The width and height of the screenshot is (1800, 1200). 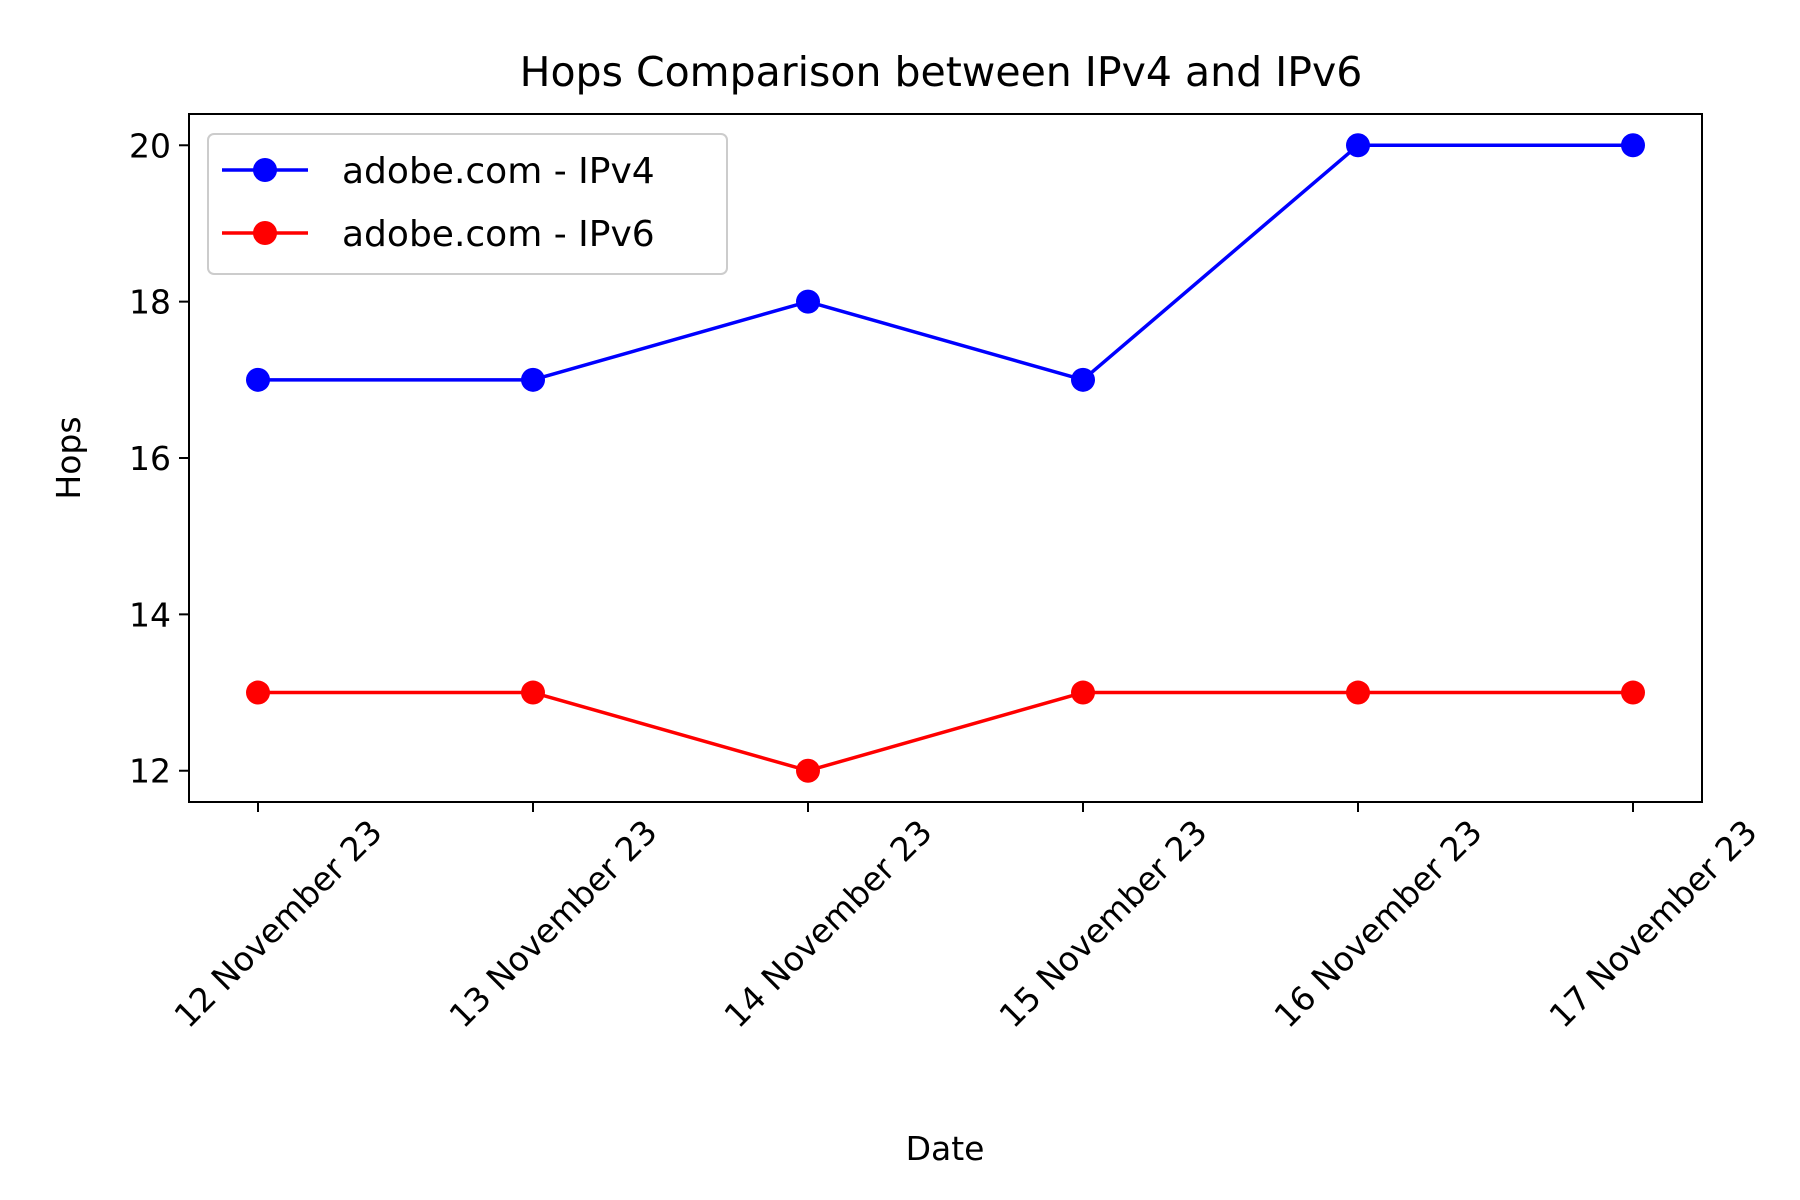 I want to click on y-axis: 12 14 16 18 20, so click(x=159, y=458).